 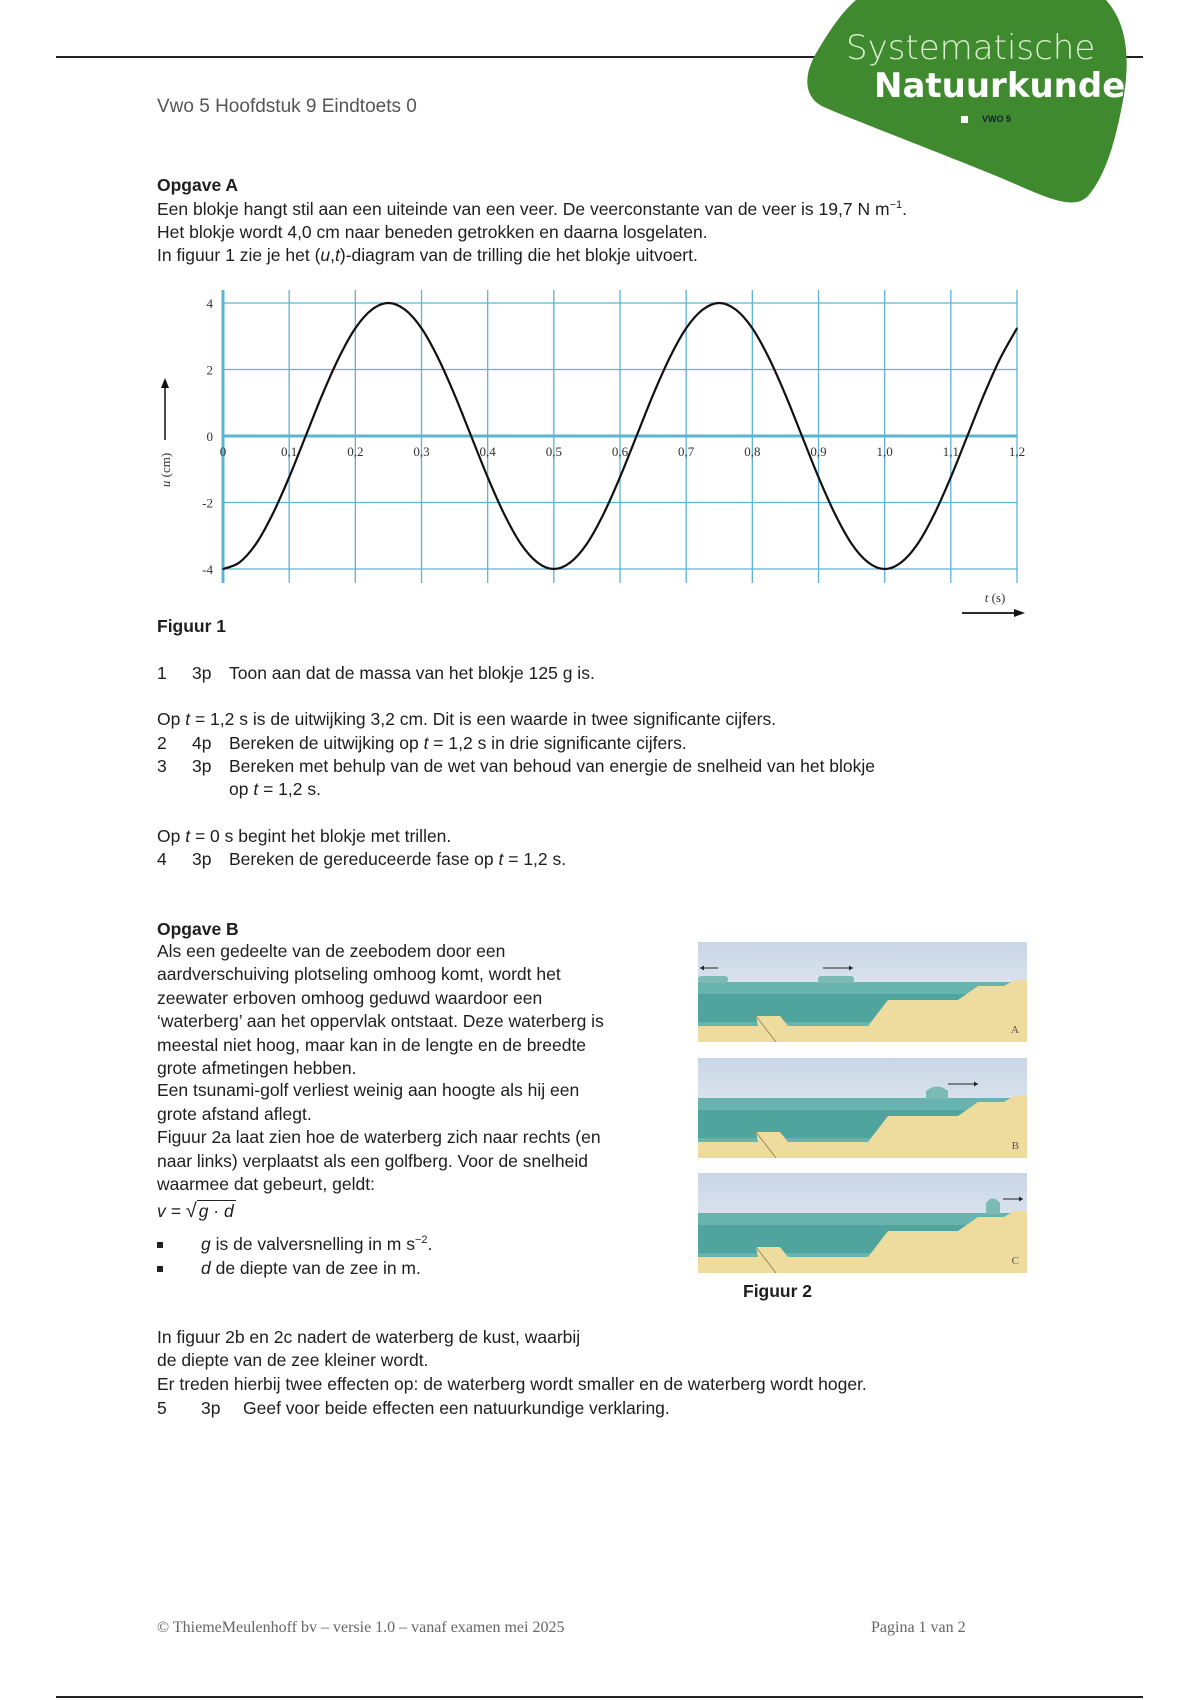 I want to click on panel-label: C, so click(x=1015, y=1261).